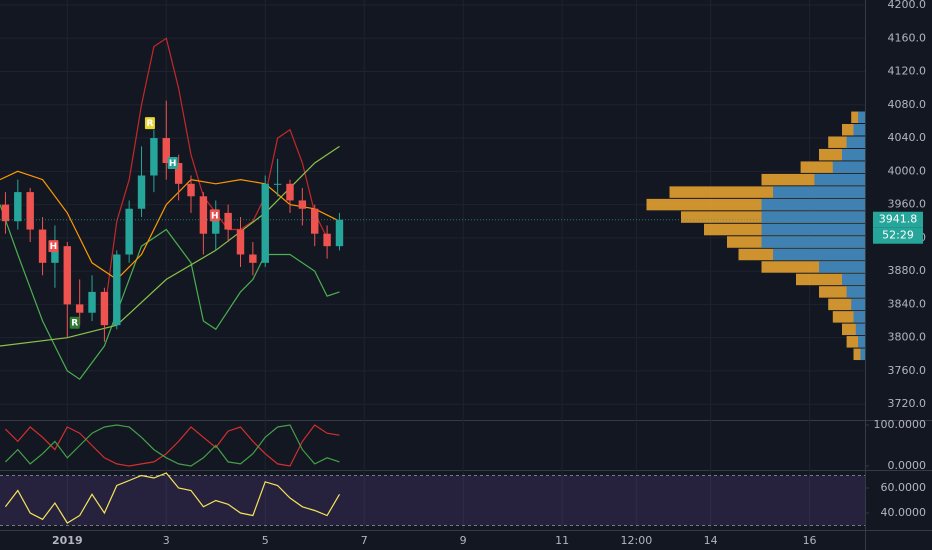  I want to click on y-tick-label: 60.0000, so click(904, 487).